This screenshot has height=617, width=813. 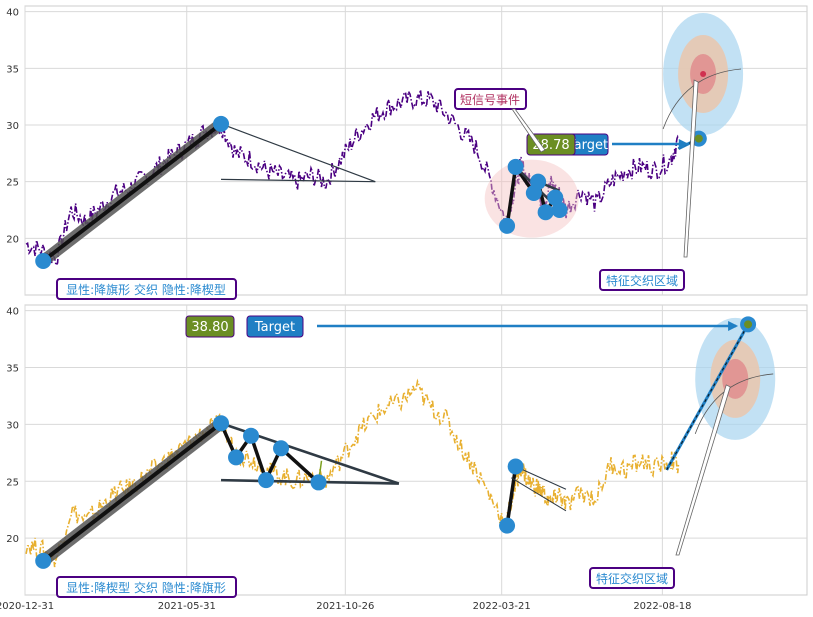 I want to click on target-label-box, so click(x=275, y=326).